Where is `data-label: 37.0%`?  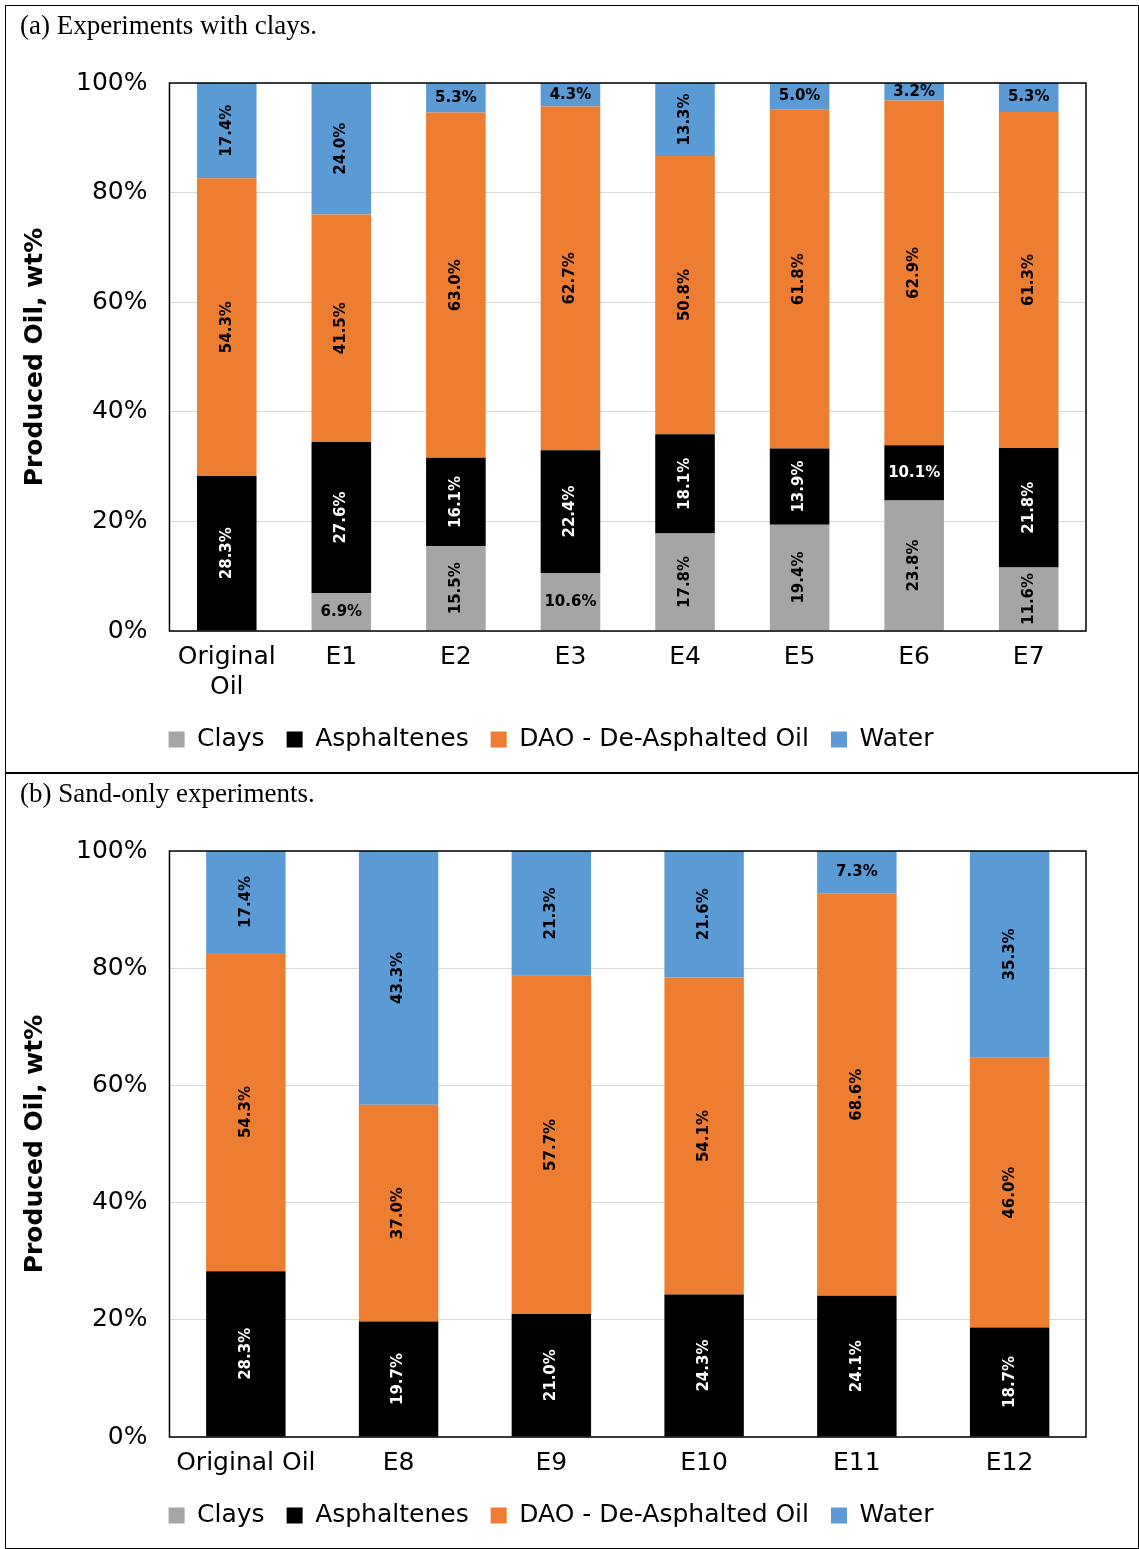
data-label: 37.0% is located at coordinates (397, 1213).